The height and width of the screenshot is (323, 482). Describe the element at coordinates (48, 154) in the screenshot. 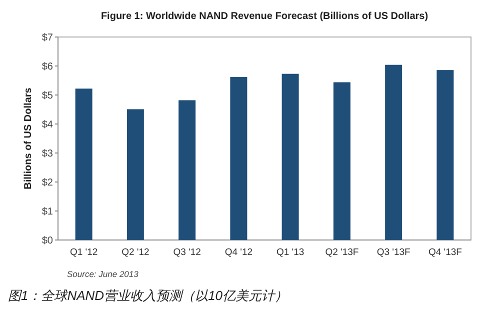

I see `y-tick-label: $3` at that location.